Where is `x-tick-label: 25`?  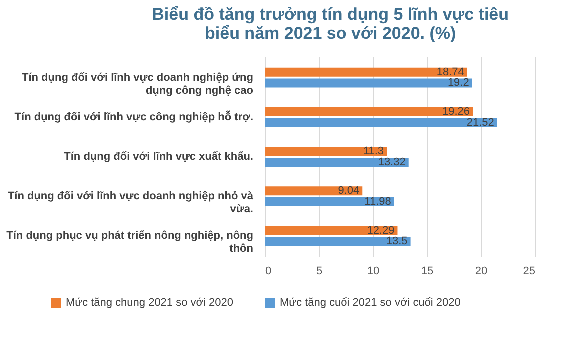 x-tick-label: 25 is located at coordinates (529, 272).